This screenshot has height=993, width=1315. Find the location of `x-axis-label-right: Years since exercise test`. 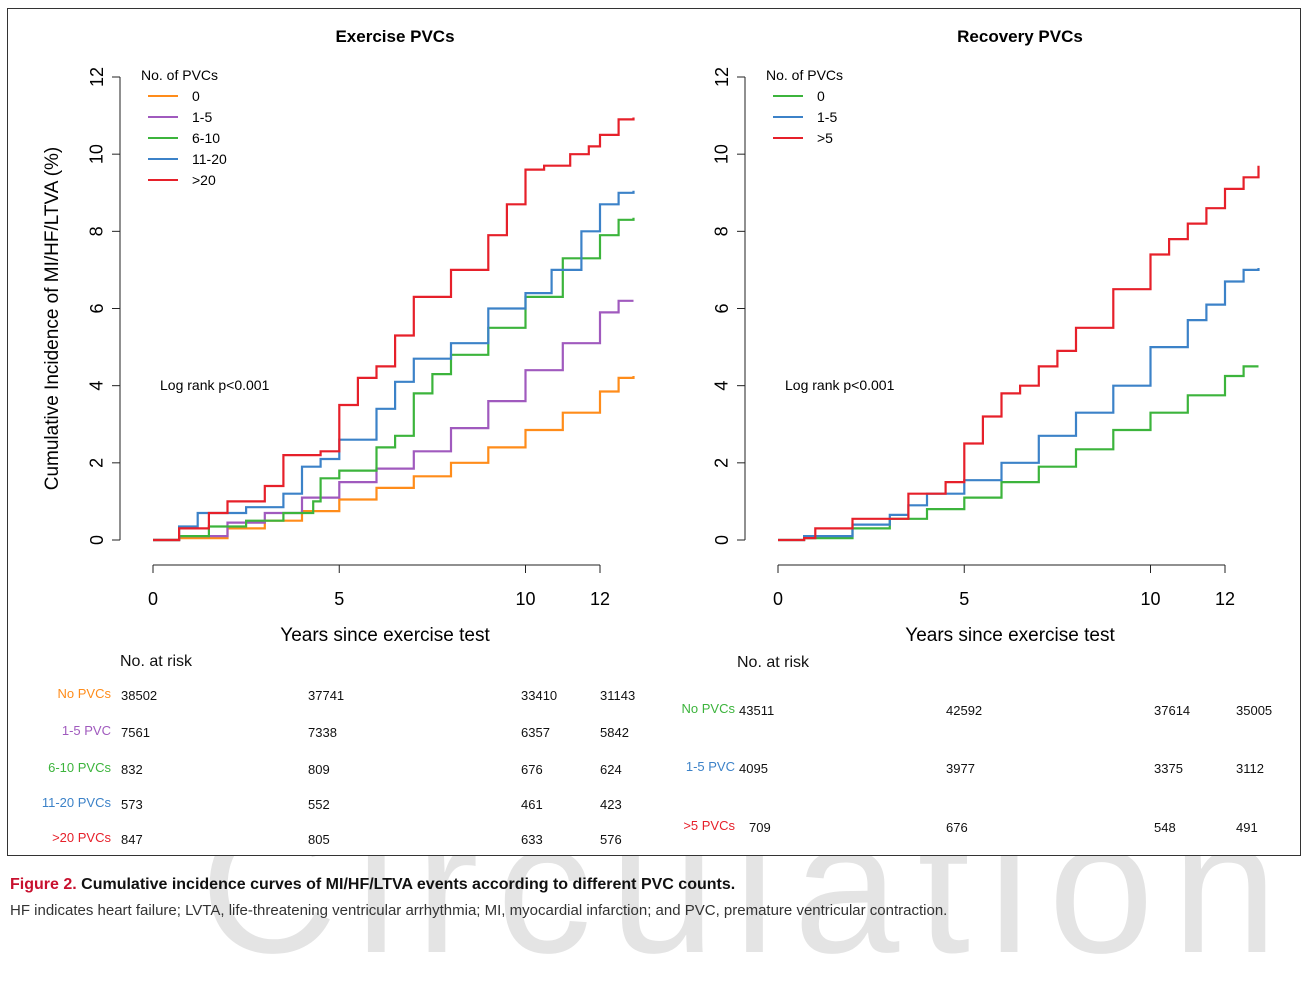

x-axis-label-right: Years since exercise test is located at coordinates (1010, 635).